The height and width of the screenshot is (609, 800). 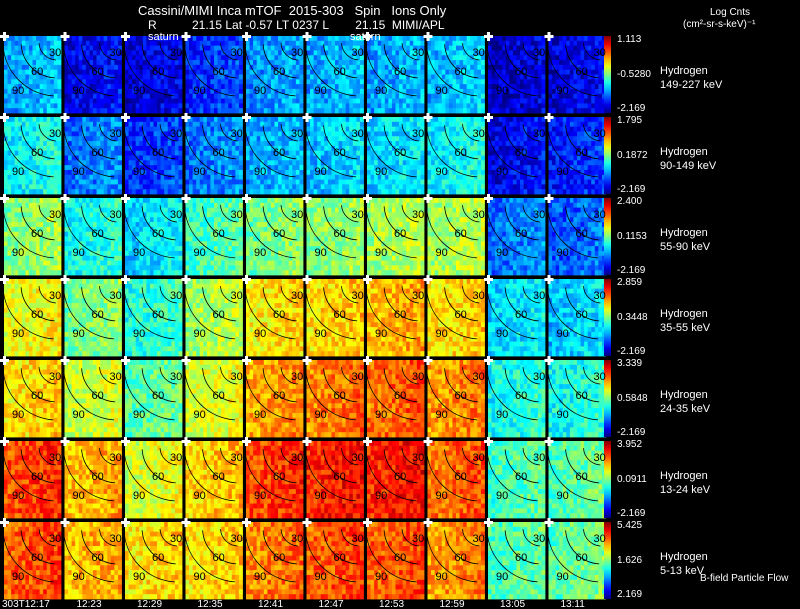 I want to click on energy-range-label: 35-55 keV, so click(x=685, y=328).